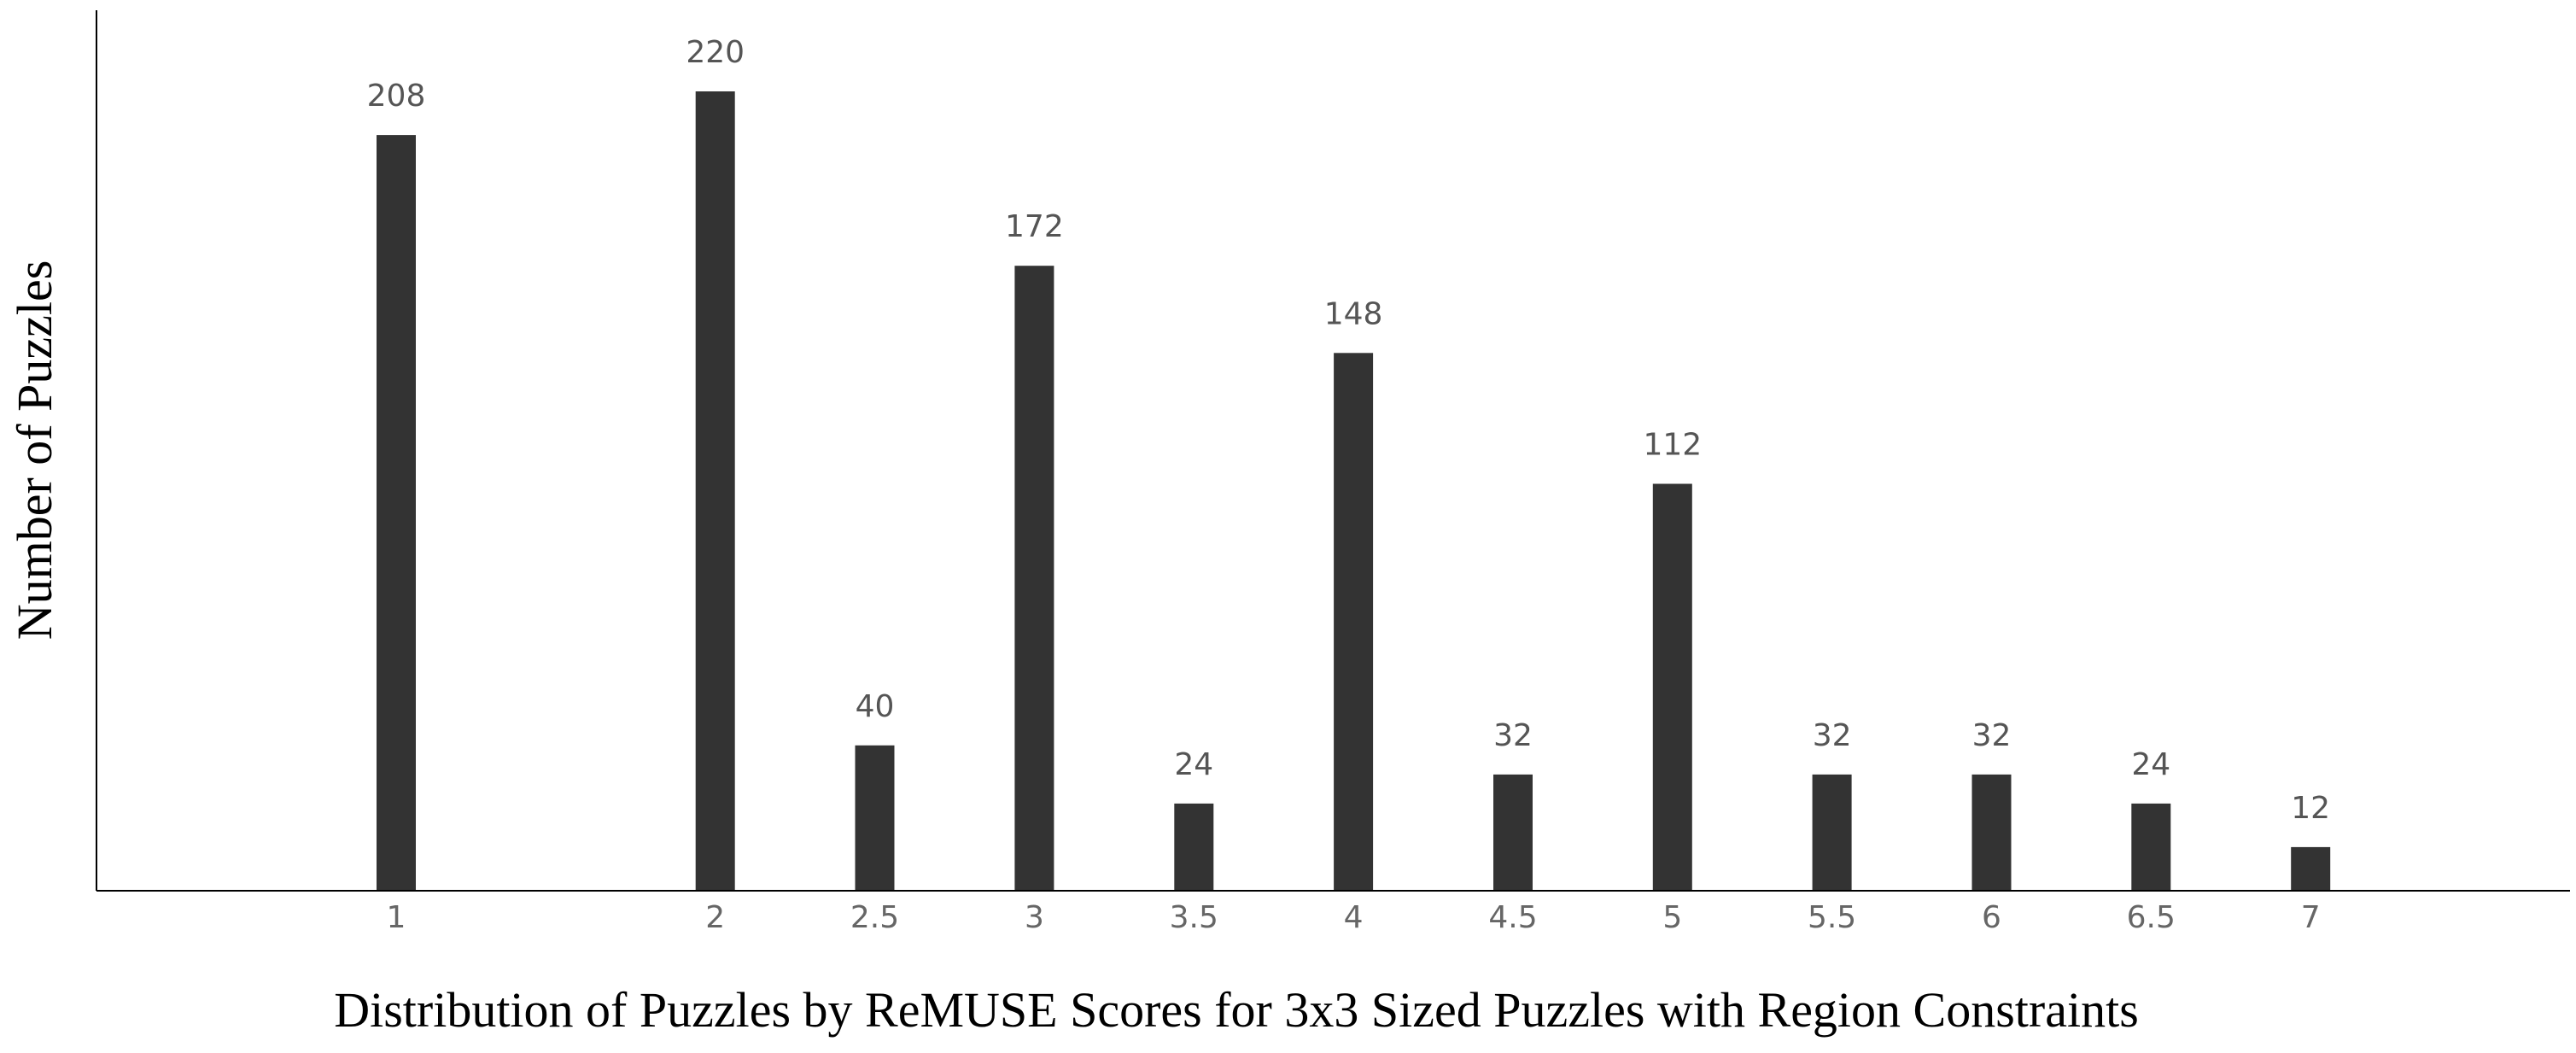  I want to click on bar-5.5, so click(1832, 832).